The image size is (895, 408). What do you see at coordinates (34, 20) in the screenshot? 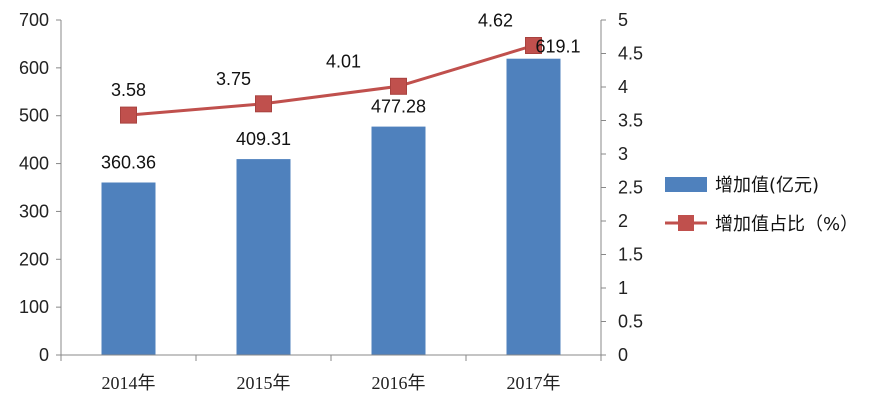
I see `left-tick-label: 700` at bounding box center [34, 20].